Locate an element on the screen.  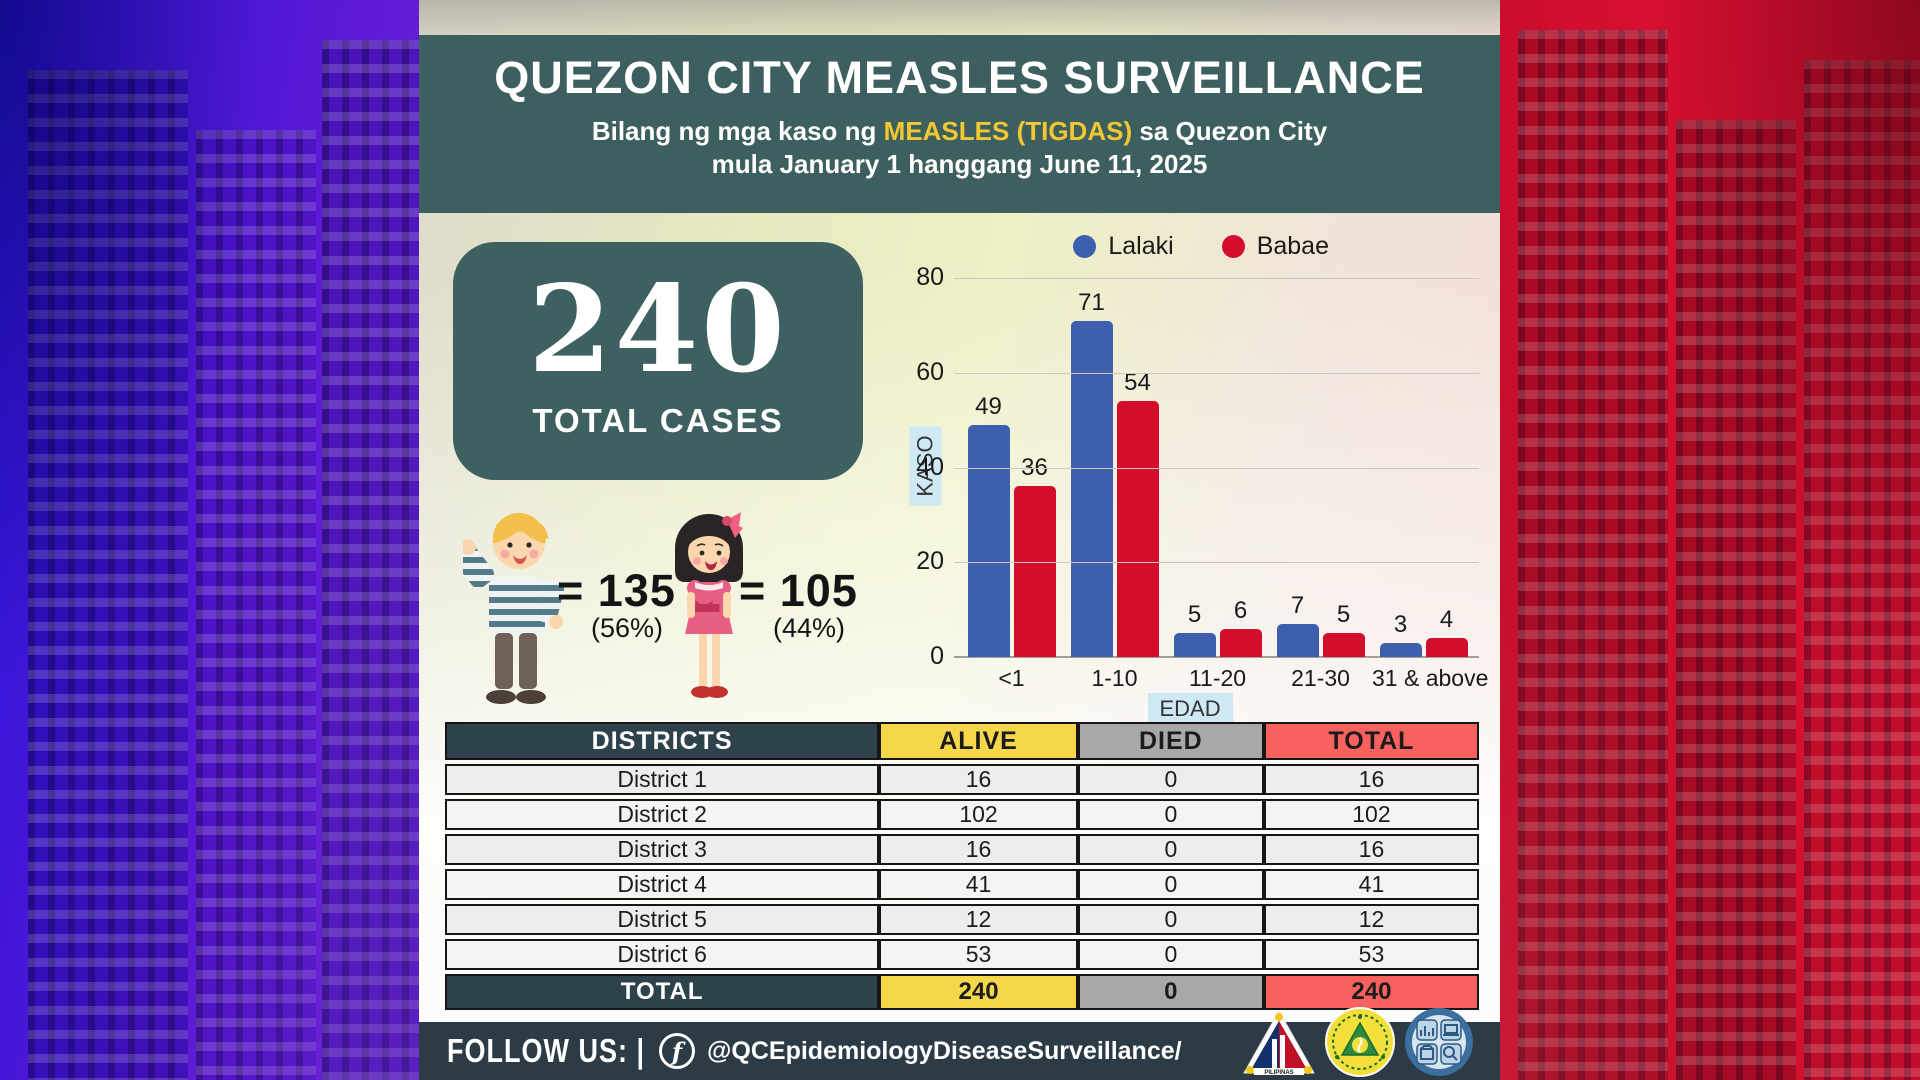
table-cell: 102 is located at coordinates (1371, 814).